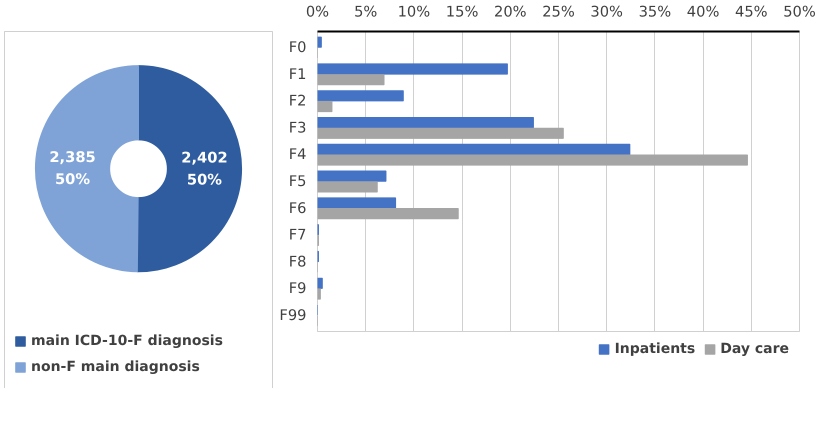 The height and width of the screenshot is (434, 833). What do you see at coordinates (297, 74) in the screenshot?
I see `y-tick-label: F1` at bounding box center [297, 74].